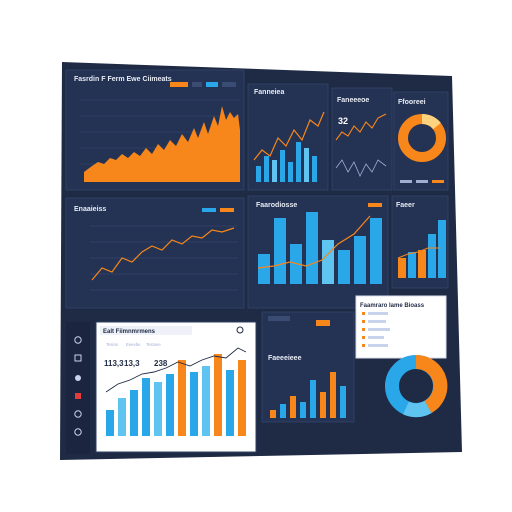 The image size is (512, 512). Describe the element at coordinates (285, 358) in the screenshot. I see `bottom-bar-title: Faeeeieee` at that location.